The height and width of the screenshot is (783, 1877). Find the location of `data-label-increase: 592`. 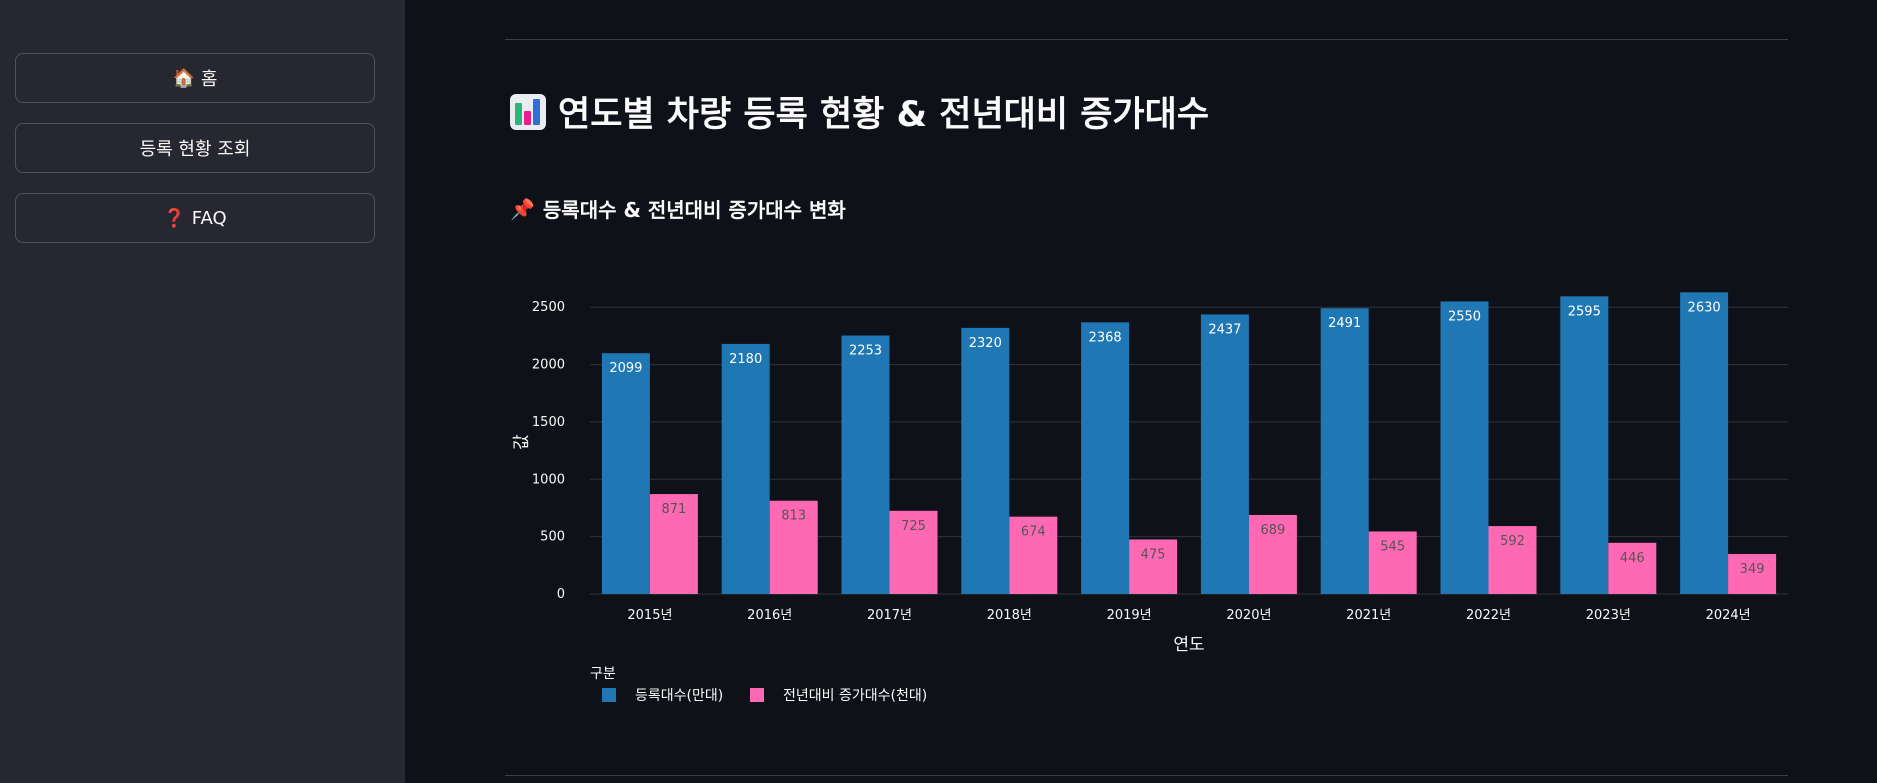

data-label-increase: 592 is located at coordinates (1512, 541).